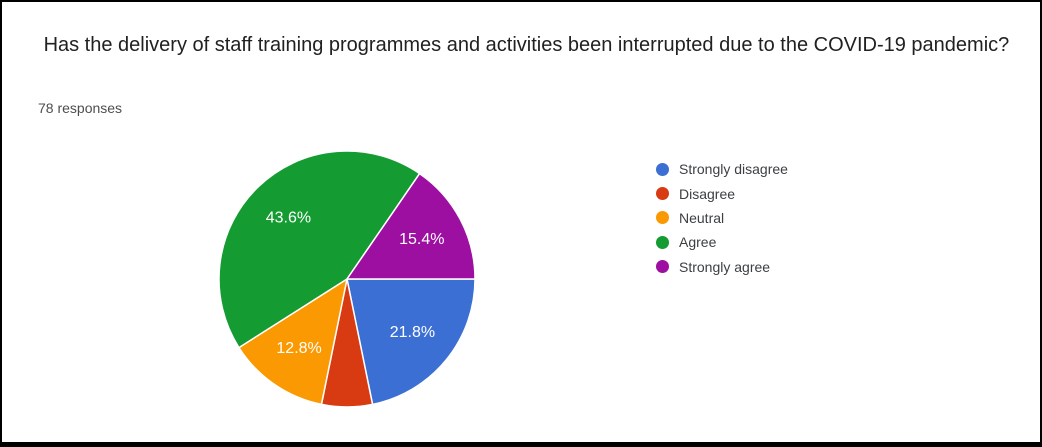  I want to click on legend-item-strongly-agree: Strongly agree, so click(722, 267).